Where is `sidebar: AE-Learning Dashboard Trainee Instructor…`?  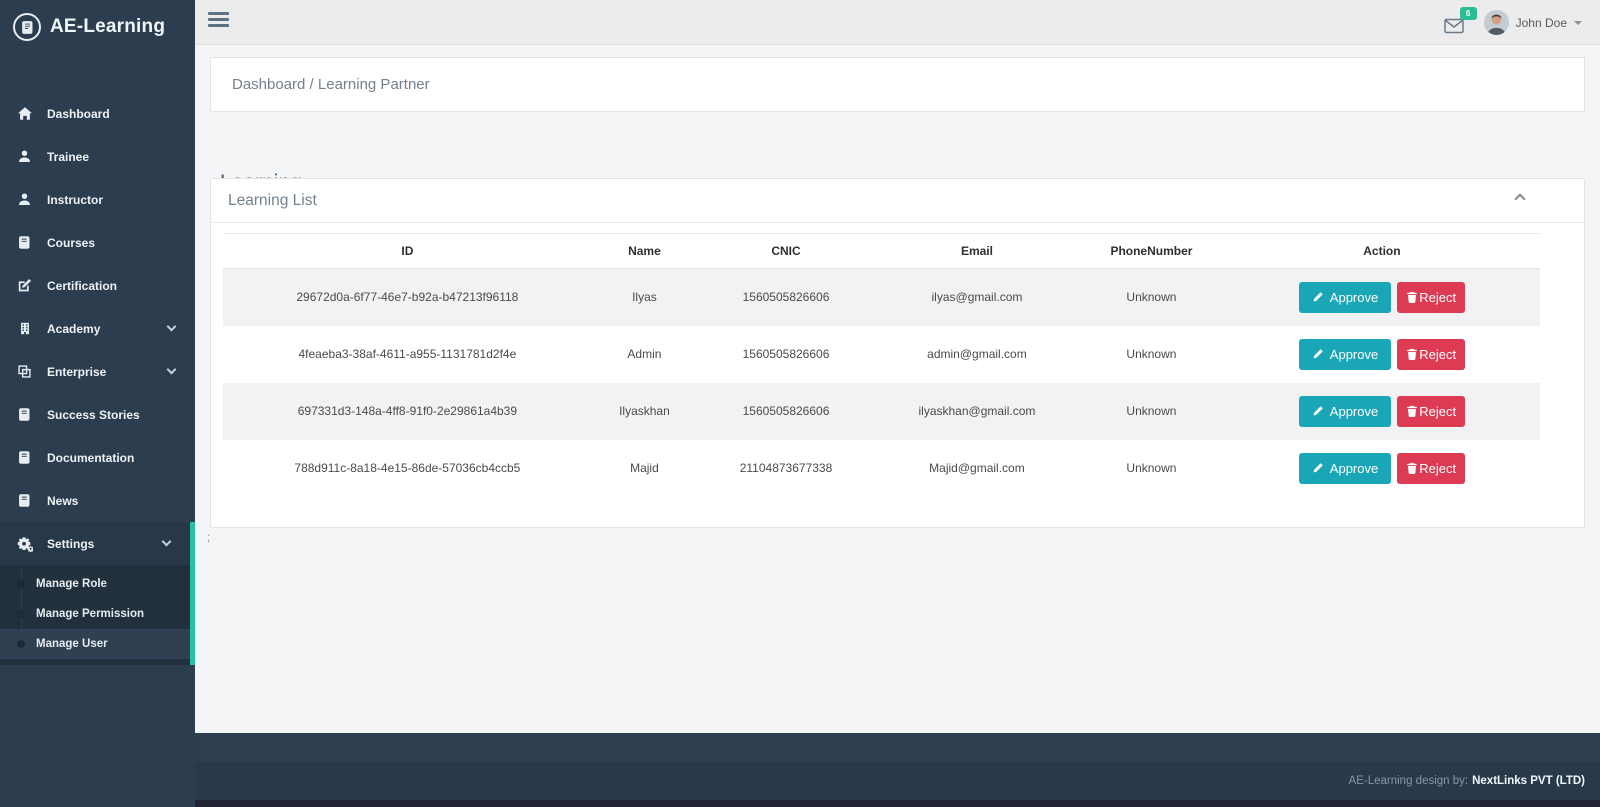 sidebar: AE-Learning Dashboard Trainee Instructor… is located at coordinates (97, 403).